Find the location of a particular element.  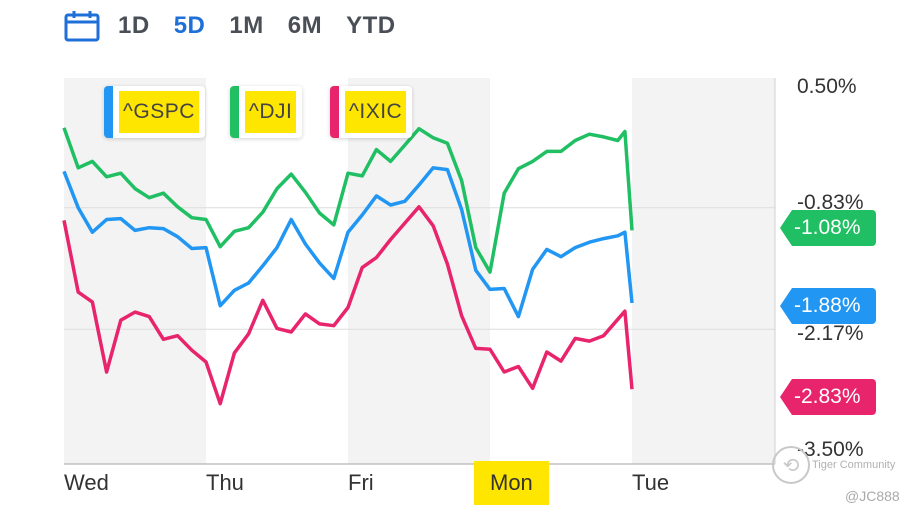

legend-label-gspc: ^GSPC is located at coordinates (159, 112).